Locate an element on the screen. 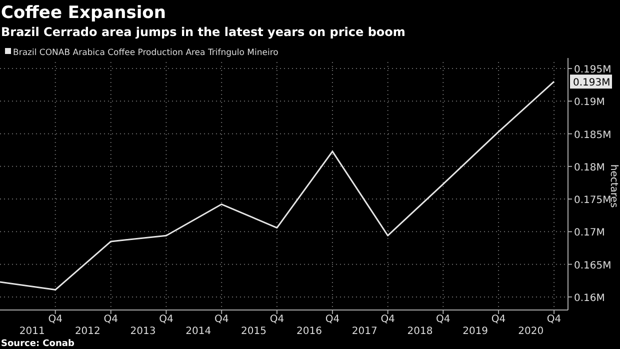  y-tick-label: 0.17M is located at coordinates (589, 233).